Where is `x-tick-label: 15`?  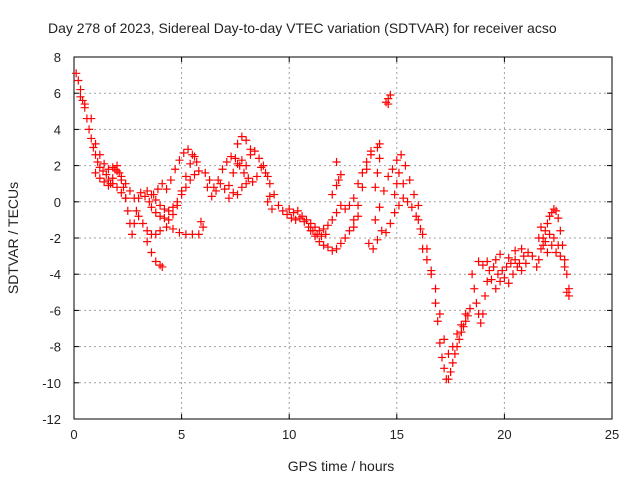 x-tick-label: 15 is located at coordinates (397, 434).